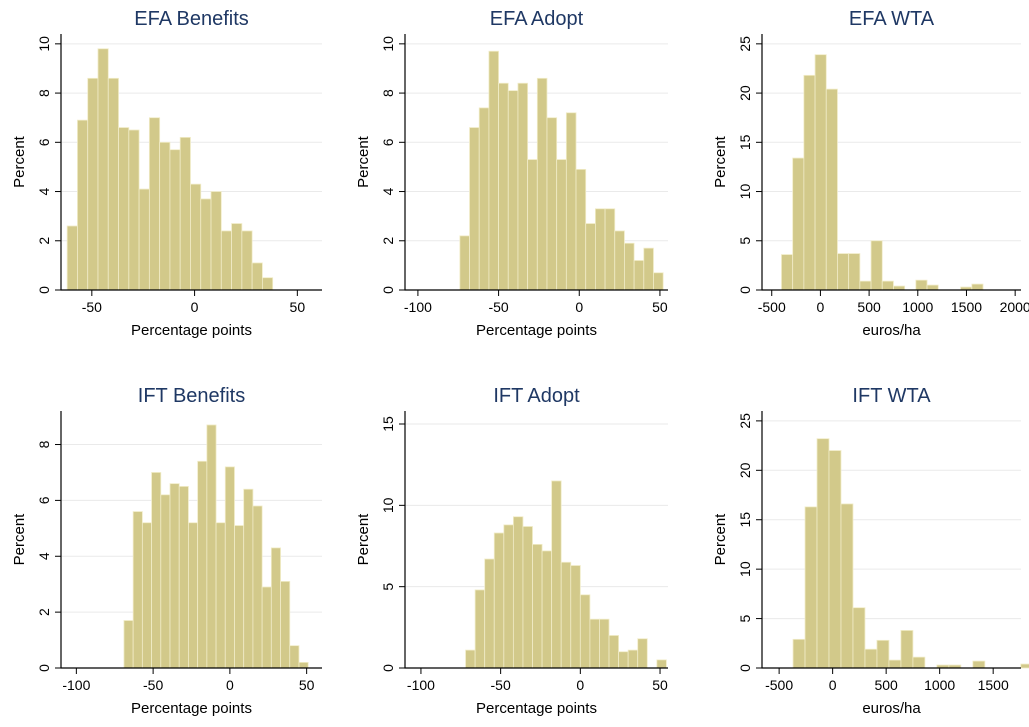 The height and width of the screenshot is (727, 1029). I want to click on chart-title: IFT WTA, so click(891, 396).